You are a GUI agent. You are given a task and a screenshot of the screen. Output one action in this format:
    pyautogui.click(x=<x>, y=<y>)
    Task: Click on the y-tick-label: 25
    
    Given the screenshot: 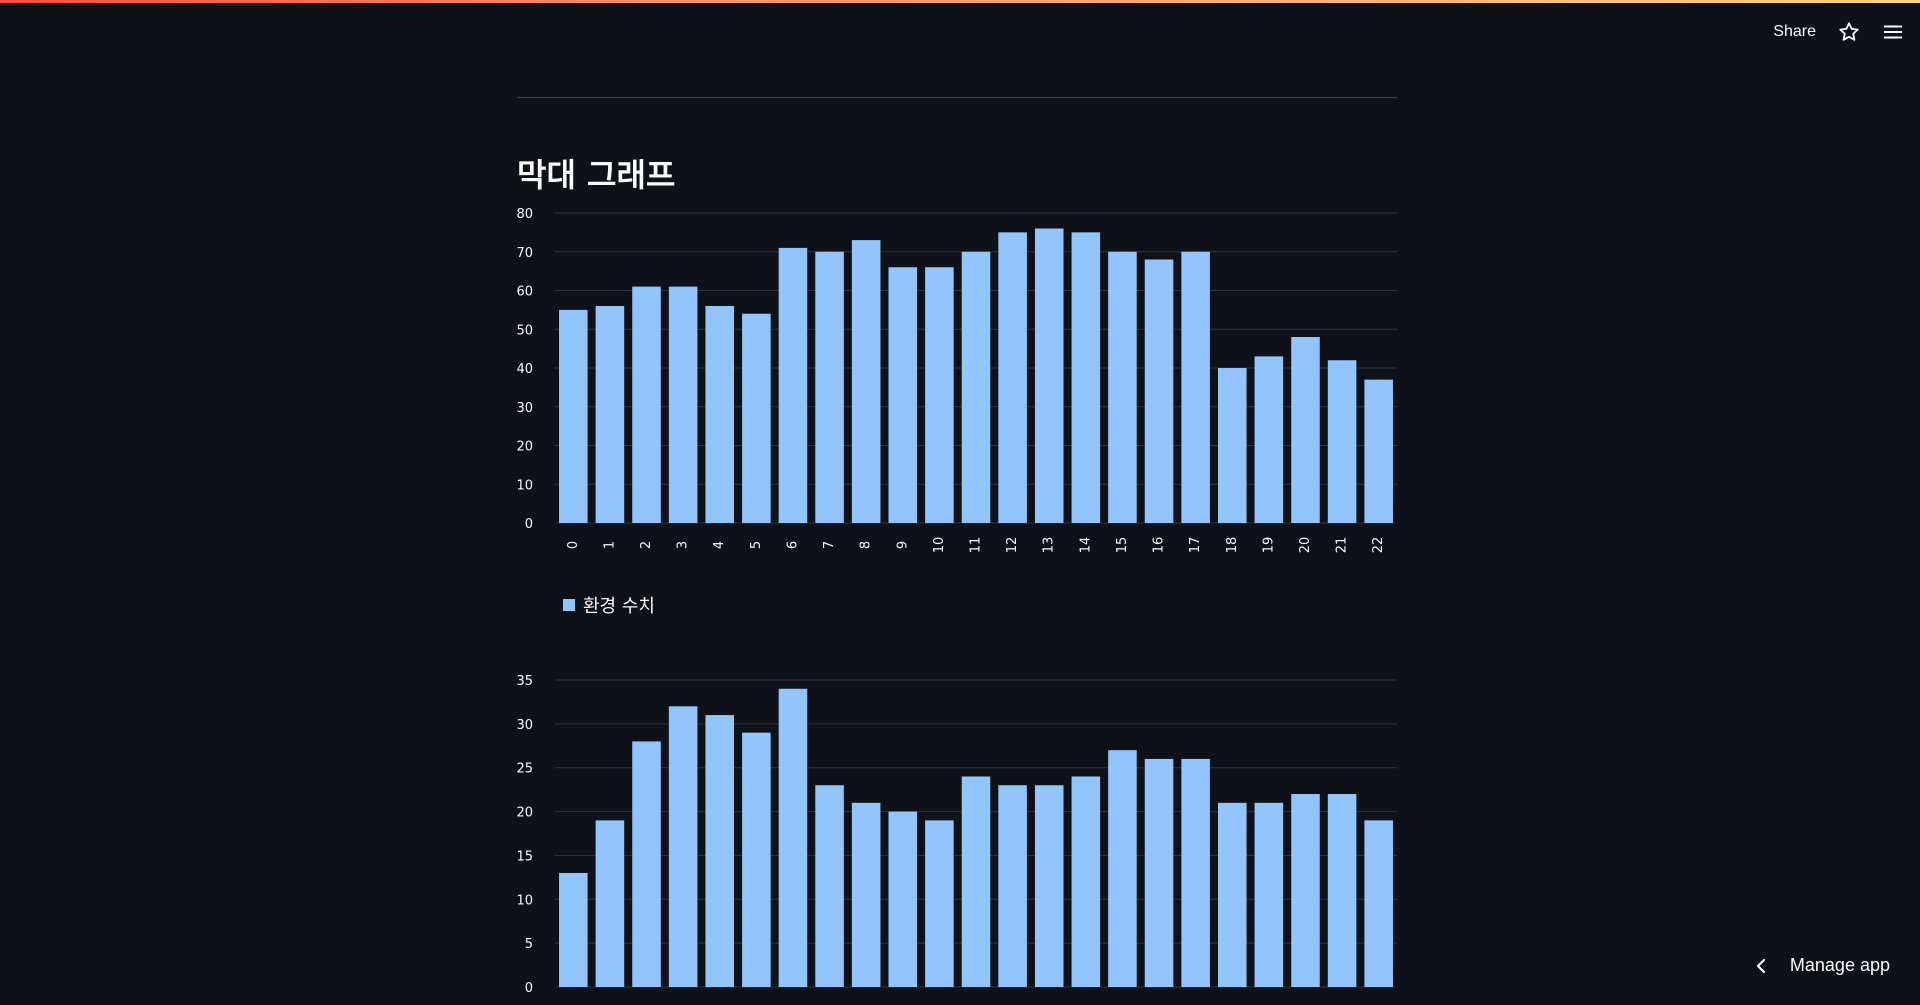 What is the action you would take?
    pyautogui.click(x=524, y=769)
    